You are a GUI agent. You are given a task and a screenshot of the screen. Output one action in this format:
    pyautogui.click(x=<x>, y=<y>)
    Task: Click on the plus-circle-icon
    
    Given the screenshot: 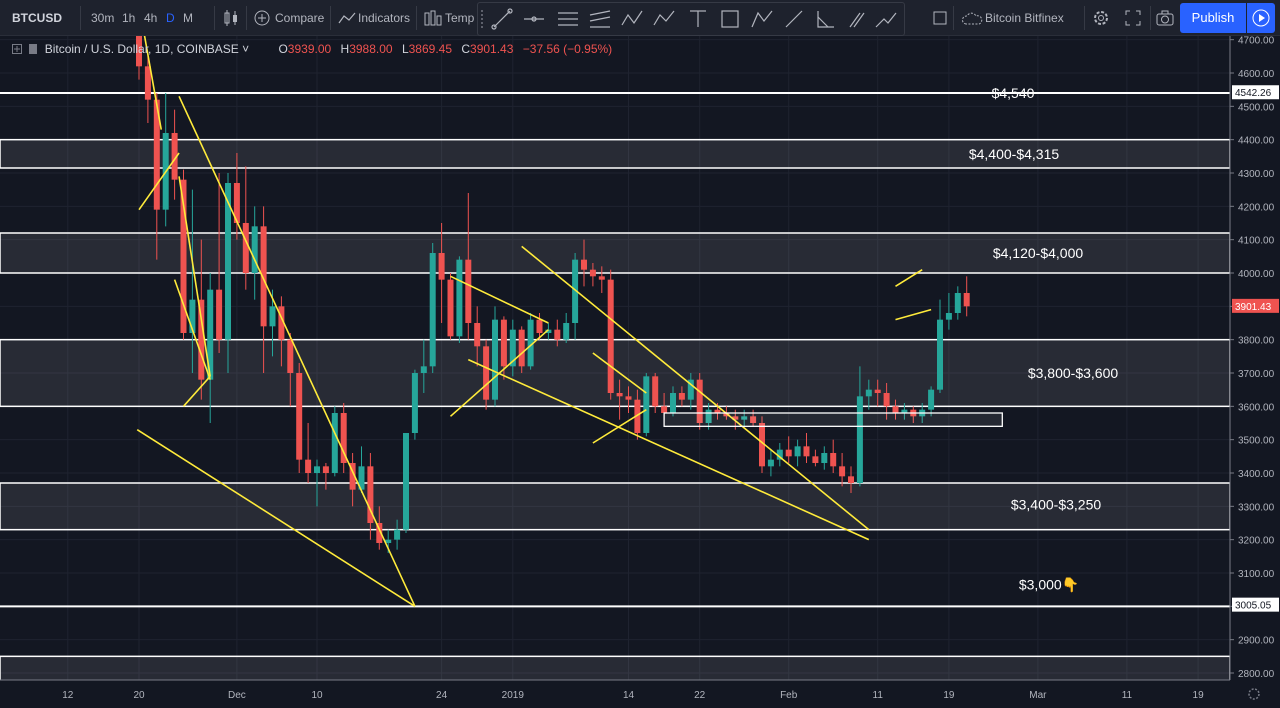 What is the action you would take?
    pyautogui.click(x=262, y=18)
    